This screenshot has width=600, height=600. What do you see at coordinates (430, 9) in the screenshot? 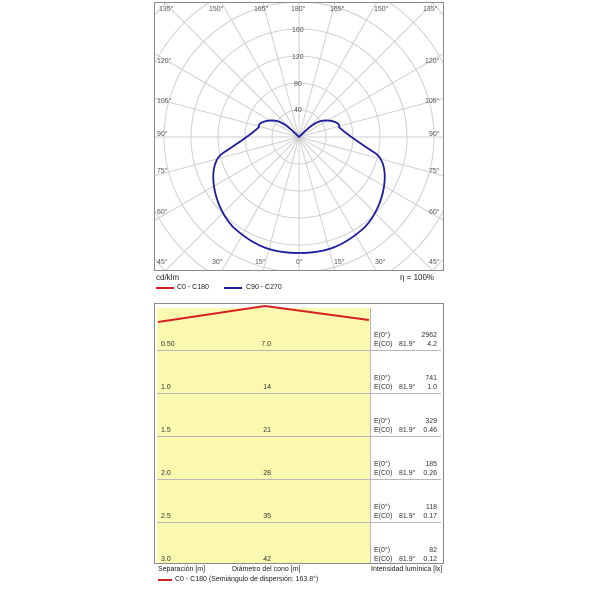
I see `angle-label-top-135-right: 135°` at bounding box center [430, 9].